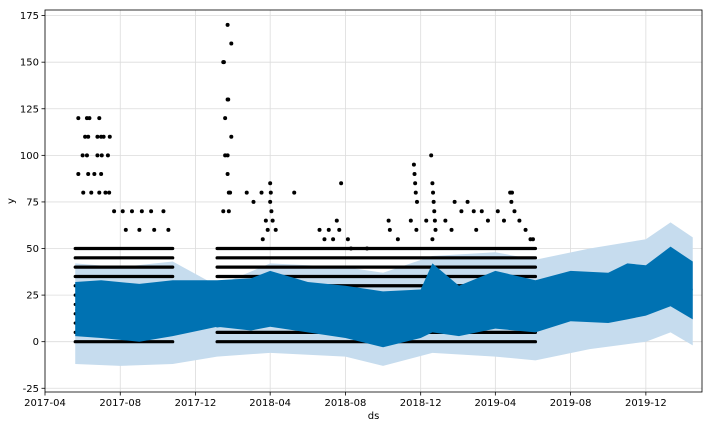 The image size is (712, 424). Describe the element at coordinates (29, 156) in the screenshot. I see `y-tick-label: 100` at that location.